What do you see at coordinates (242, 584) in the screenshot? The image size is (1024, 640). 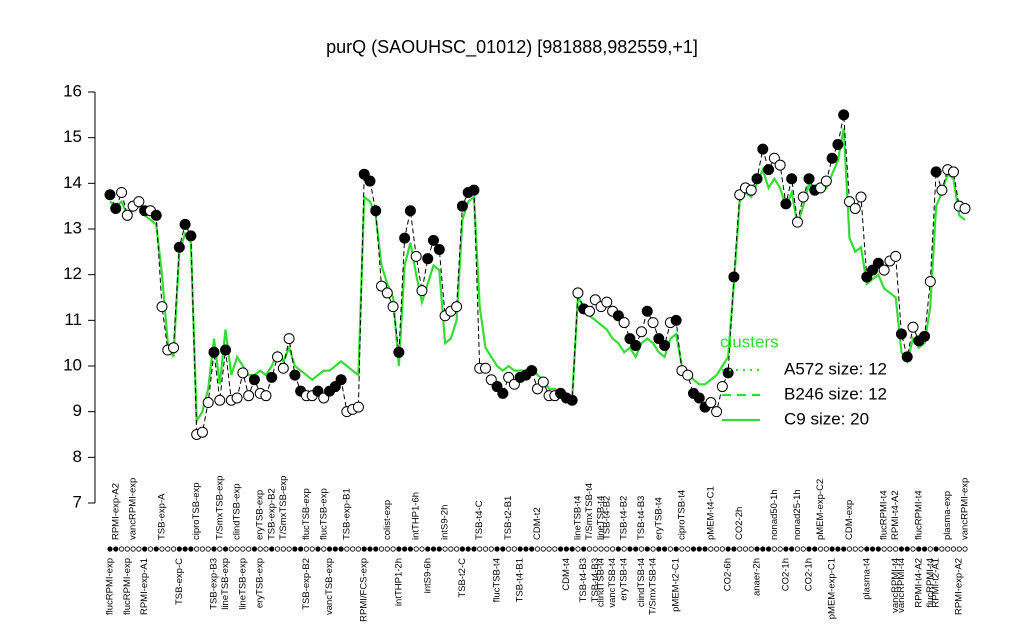 I see `x-tick-label: lineTSB-exp` at bounding box center [242, 584].